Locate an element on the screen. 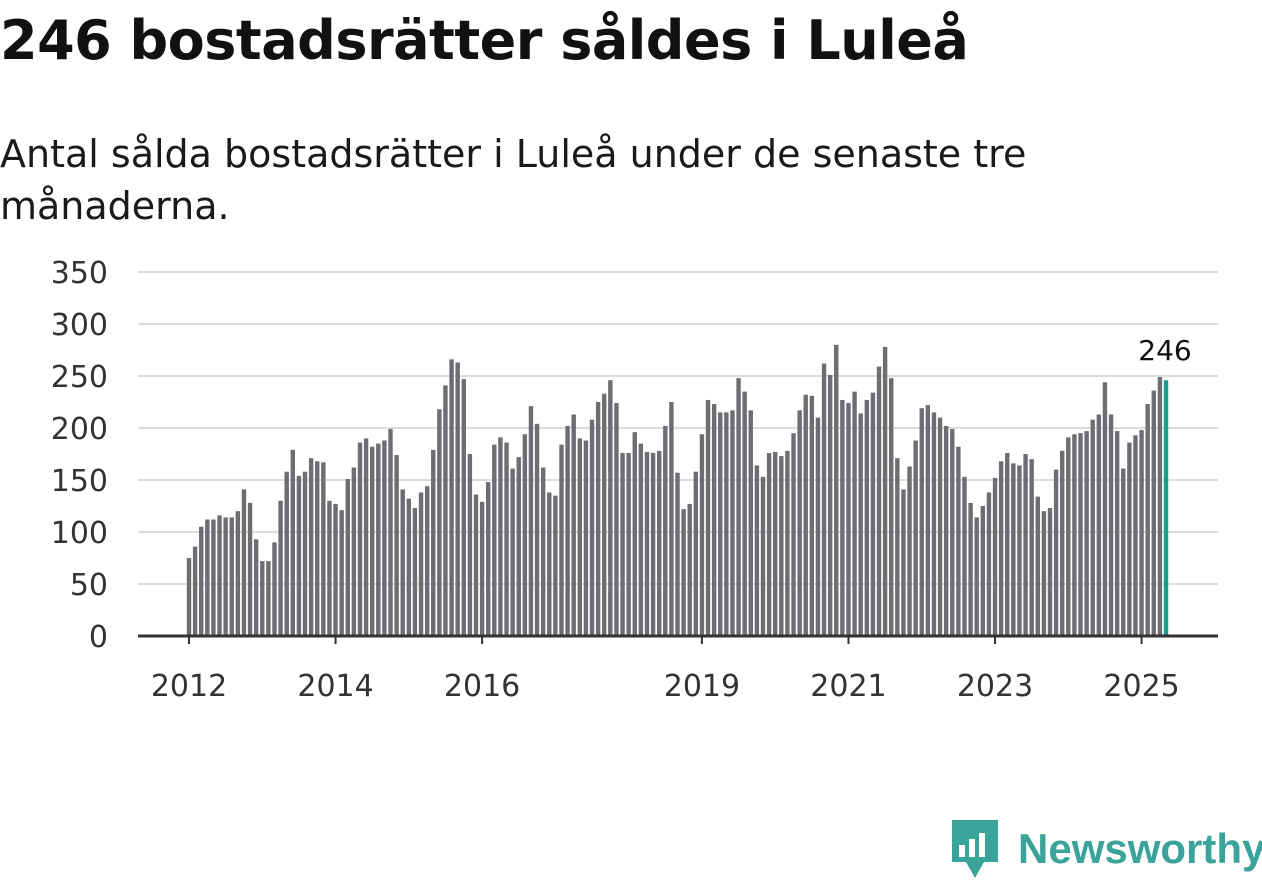 This screenshot has height=880, width=1262. y-tick-label: 250 is located at coordinates (79, 377).